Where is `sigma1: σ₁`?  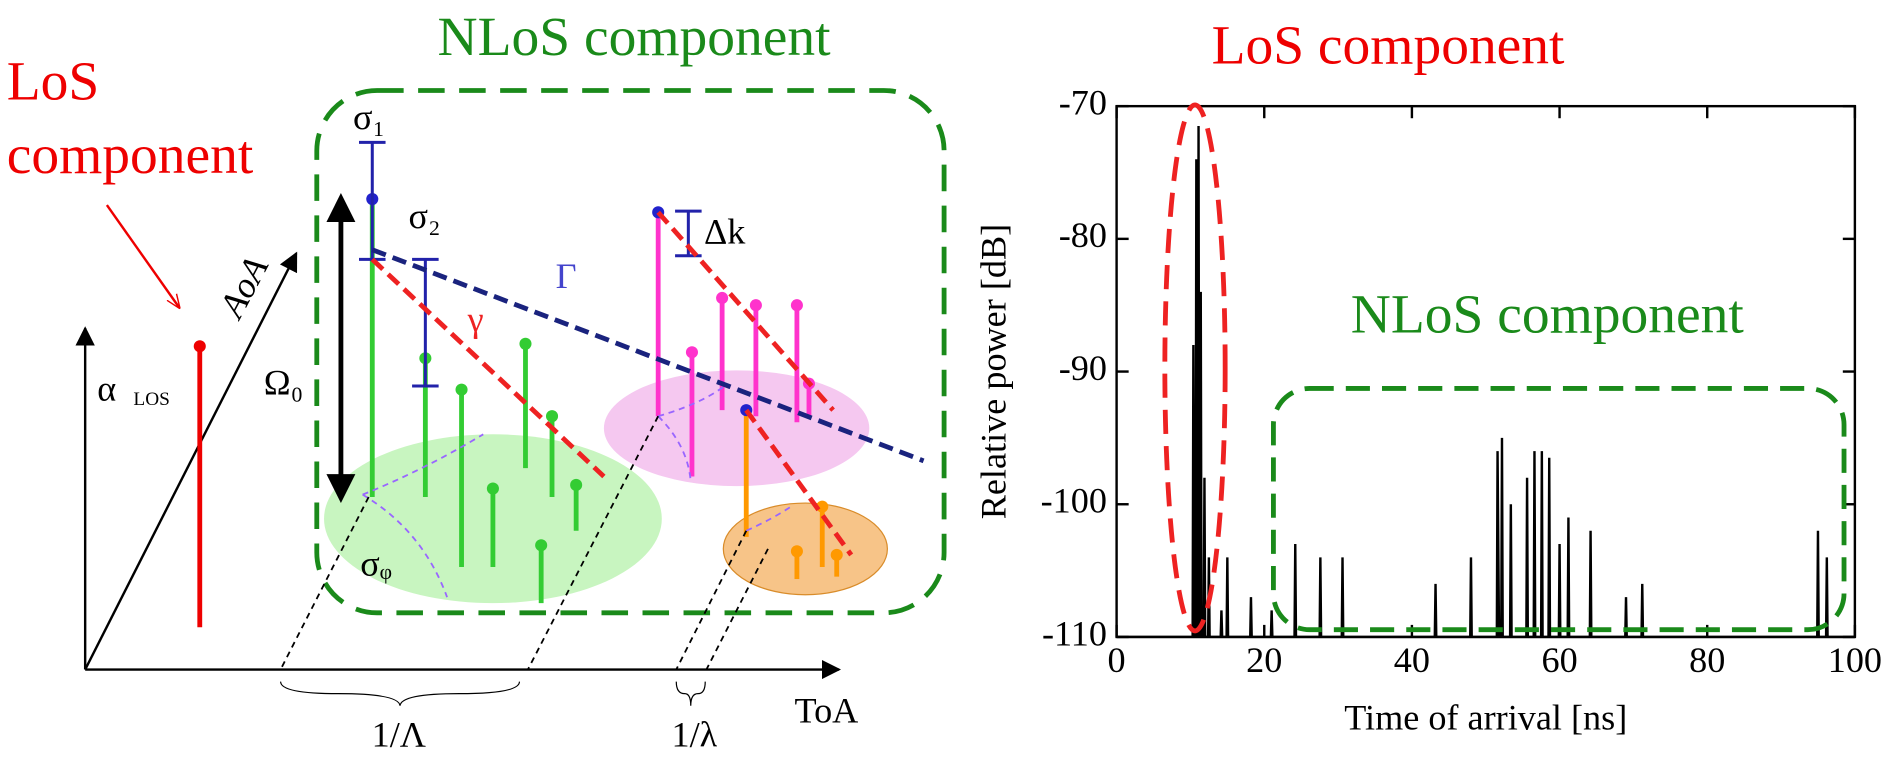 sigma1: σ₁ is located at coordinates (369, 117).